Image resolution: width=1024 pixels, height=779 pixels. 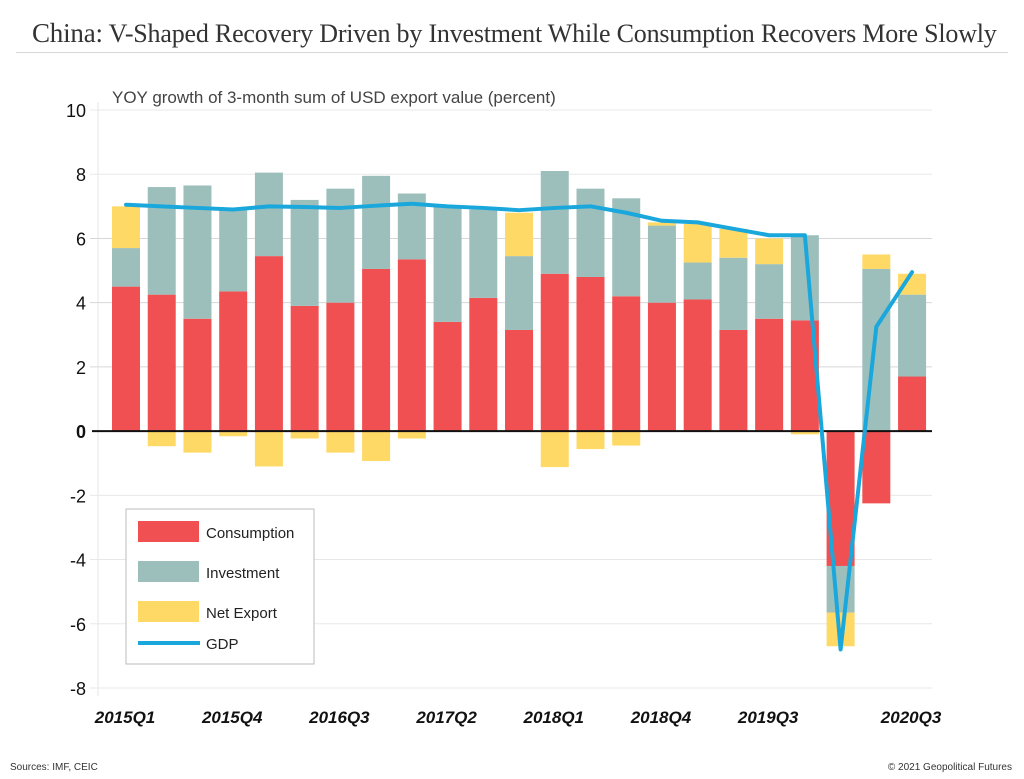 I want to click on chart-title-lead: China:, so click(x=67, y=33).